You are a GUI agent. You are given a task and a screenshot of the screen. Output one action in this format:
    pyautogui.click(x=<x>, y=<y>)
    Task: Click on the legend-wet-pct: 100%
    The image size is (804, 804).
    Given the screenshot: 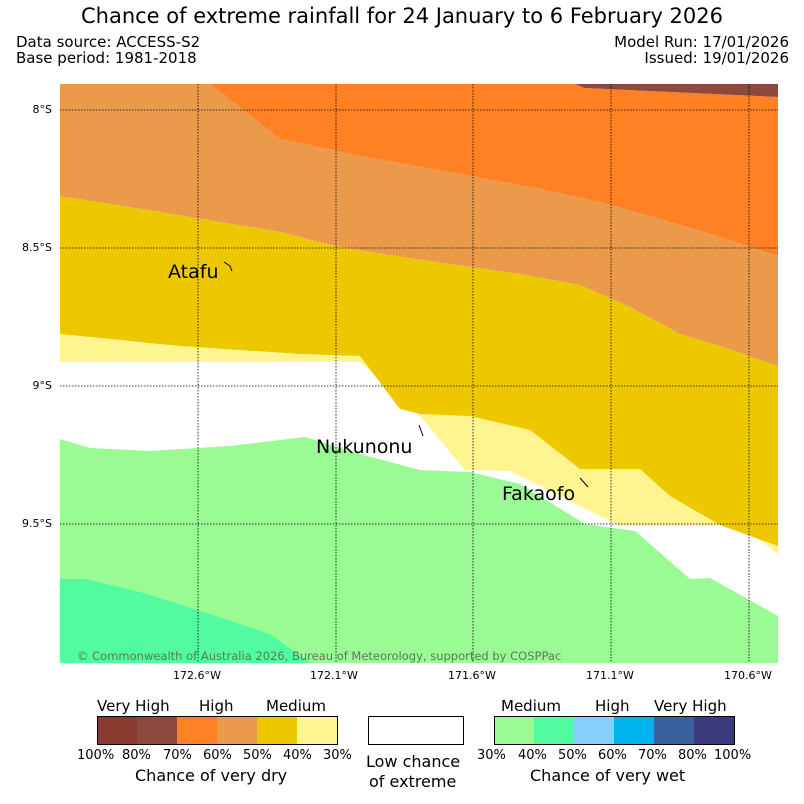 What is the action you would take?
    pyautogui.click(x=733, y=755)
    